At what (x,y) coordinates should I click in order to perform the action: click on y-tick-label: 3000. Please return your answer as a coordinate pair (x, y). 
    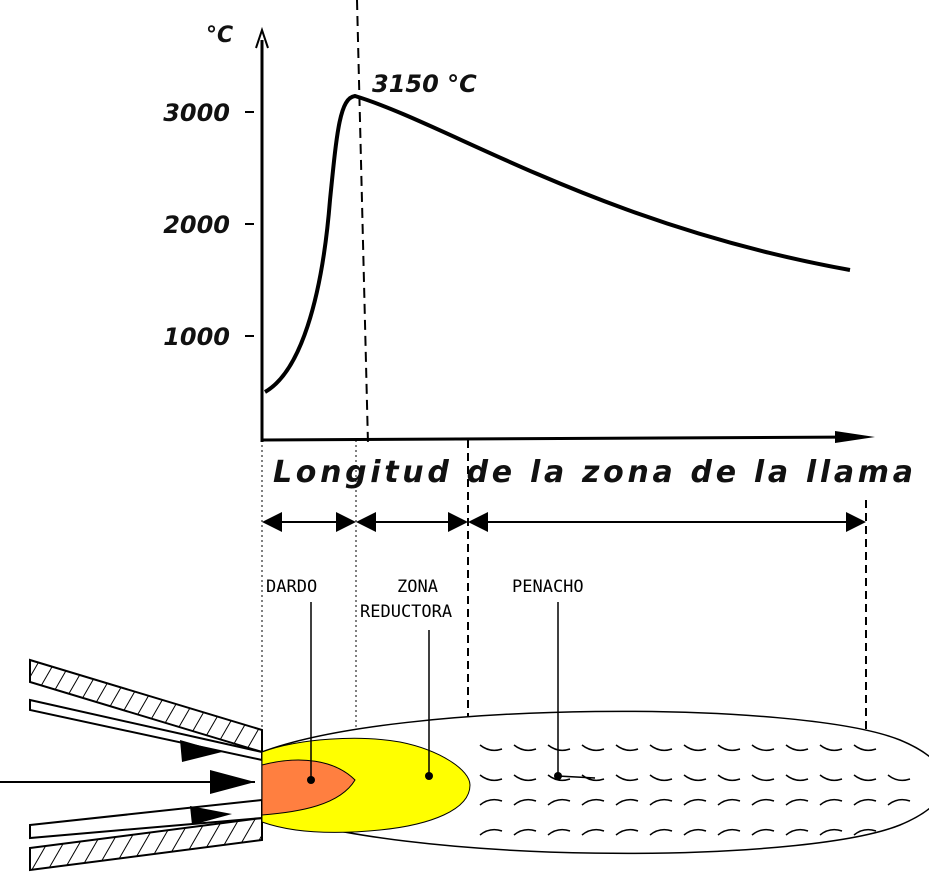
    Looking at the image, I should click on (196, 113).